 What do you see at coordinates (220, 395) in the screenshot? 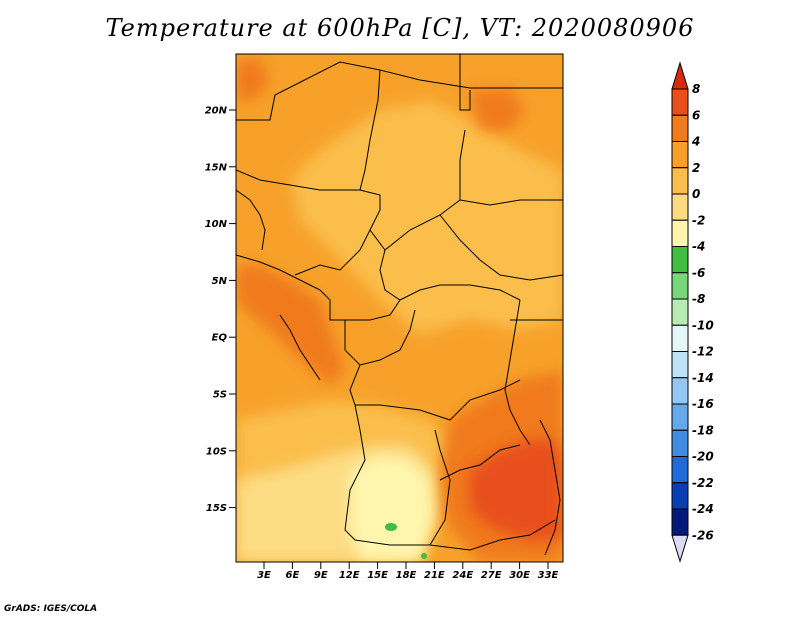
I see `lat-tick-label: 5S` at bounding box center [220, 395].